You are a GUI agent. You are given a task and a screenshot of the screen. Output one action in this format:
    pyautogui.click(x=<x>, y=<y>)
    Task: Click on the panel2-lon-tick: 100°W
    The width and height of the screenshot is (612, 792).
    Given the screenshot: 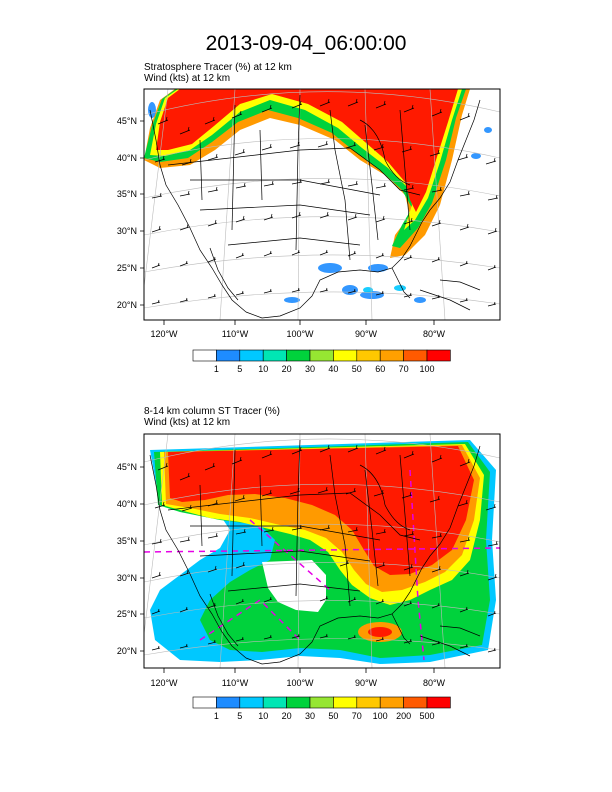 What is the action you would take?
    pyautogui.click(x=300, y=683)
    